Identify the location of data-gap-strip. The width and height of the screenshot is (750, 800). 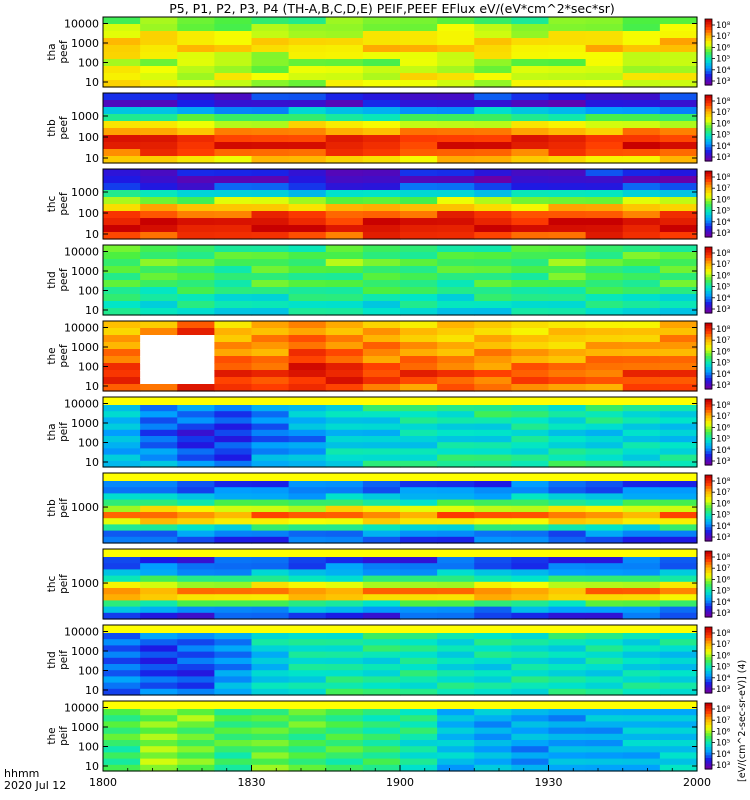
(400, 477).